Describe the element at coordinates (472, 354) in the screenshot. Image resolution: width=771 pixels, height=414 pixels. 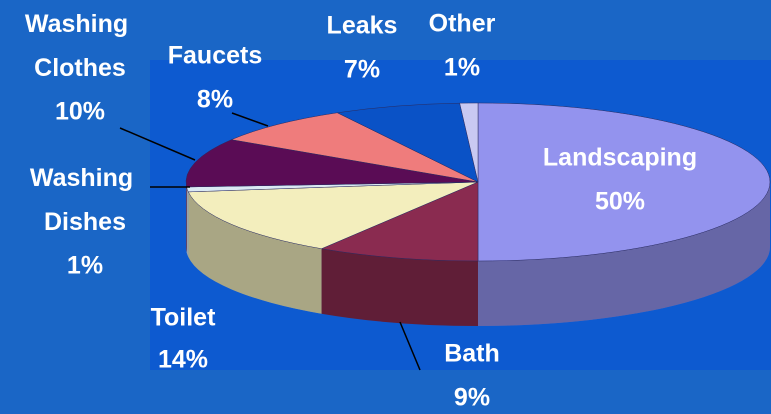
I see `category-label: Bath` at that location.